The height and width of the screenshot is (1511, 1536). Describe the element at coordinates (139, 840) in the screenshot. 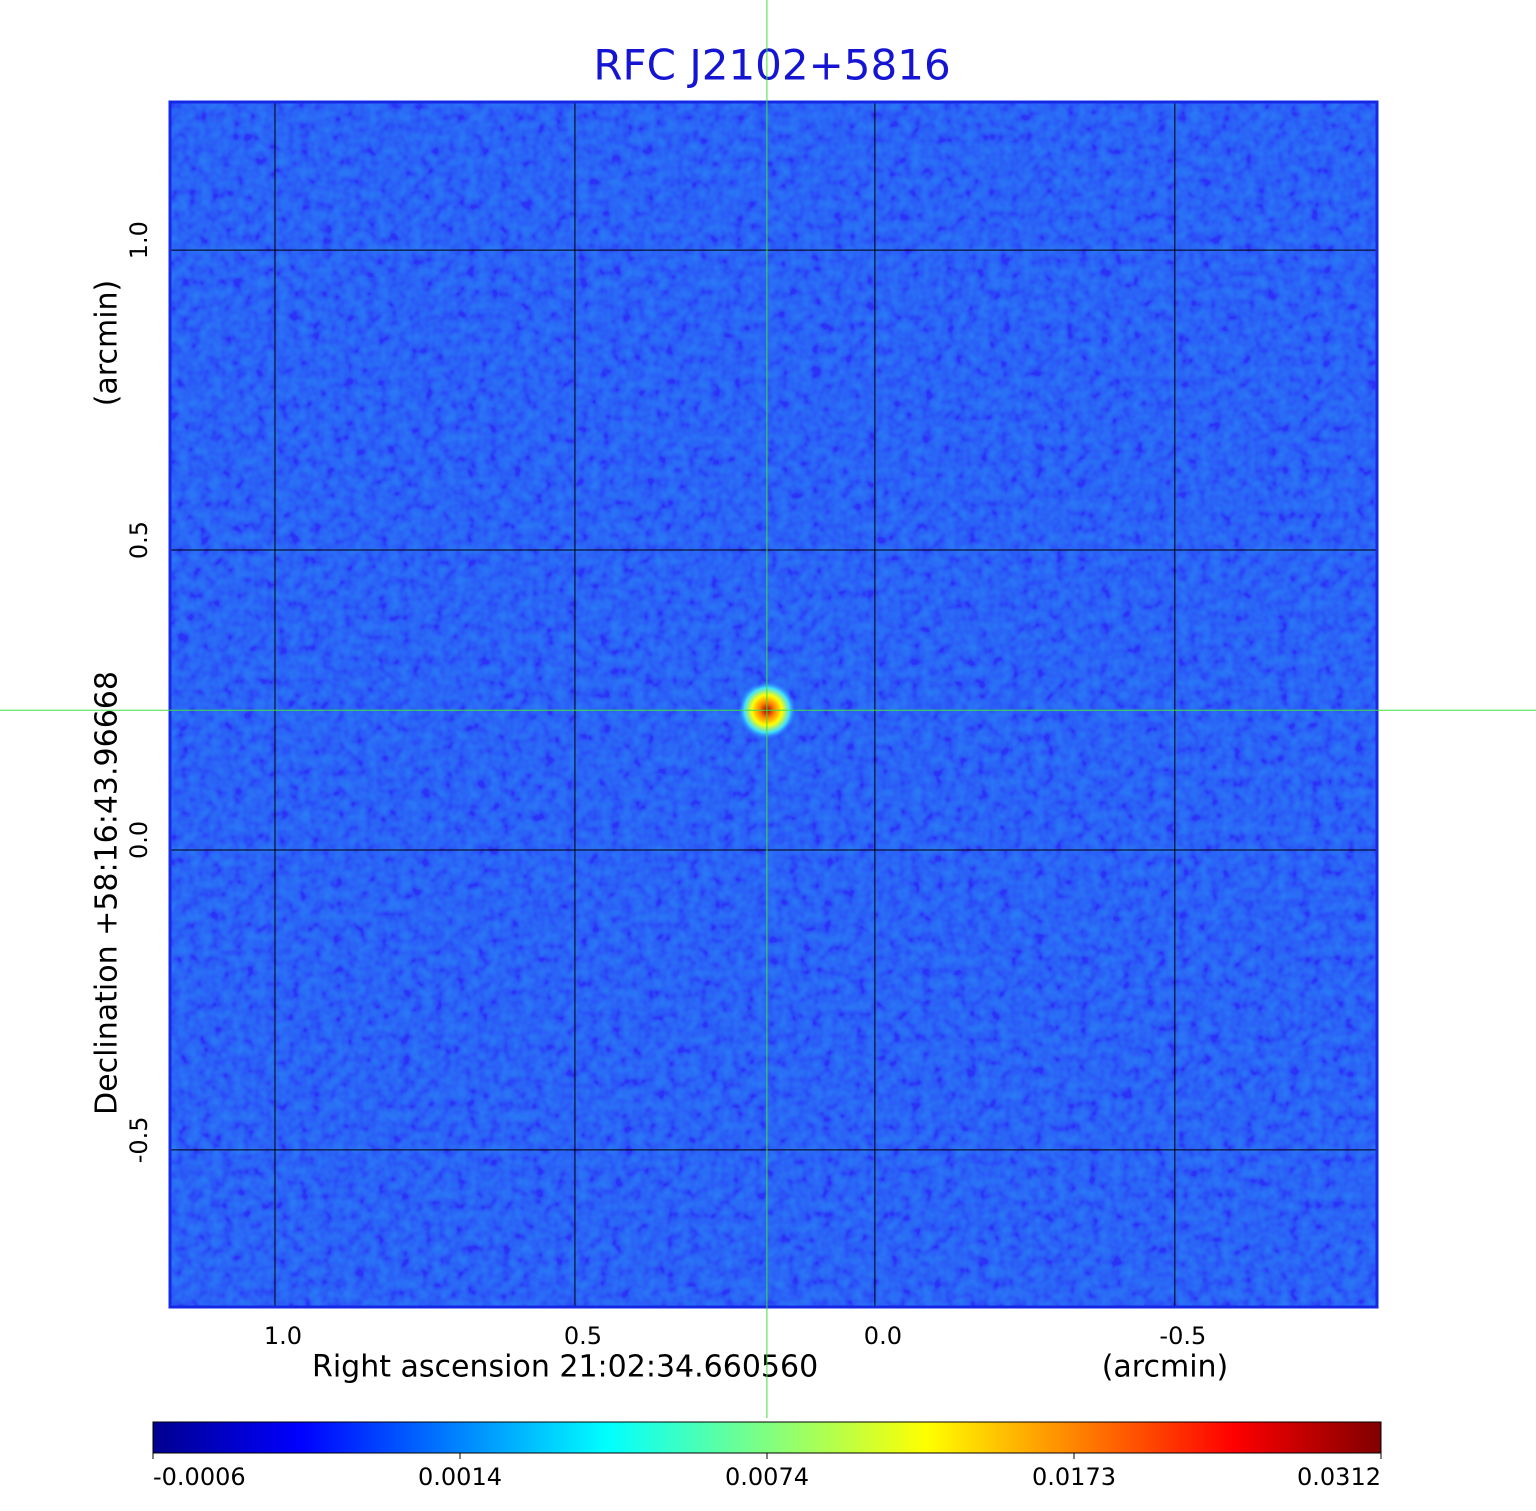

I see `y-tick-label: 0.0` at that location.